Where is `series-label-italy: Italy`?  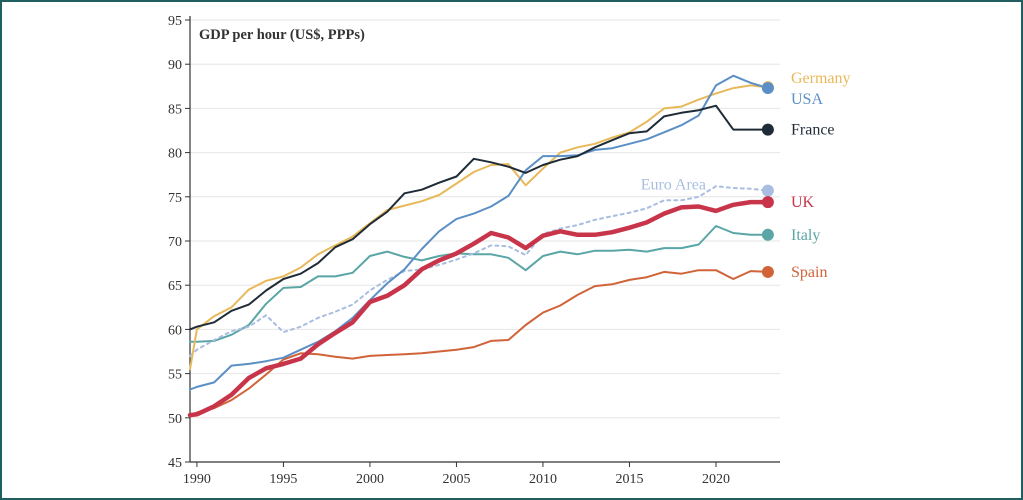 series-label-italy: Italy is located at coordinates (805, 235).